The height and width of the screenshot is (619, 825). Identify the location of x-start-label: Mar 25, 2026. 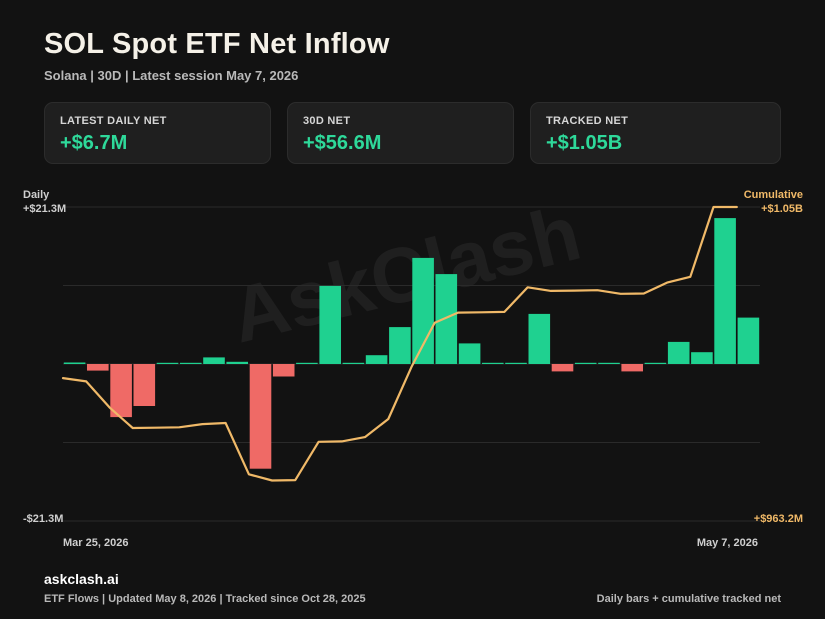
(95, 543).